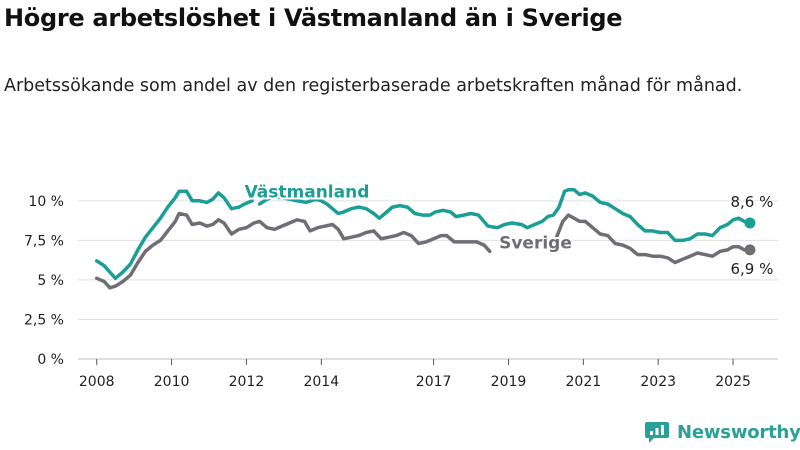  I want to click on brand-name: Newsworthy, so click(738, 432).